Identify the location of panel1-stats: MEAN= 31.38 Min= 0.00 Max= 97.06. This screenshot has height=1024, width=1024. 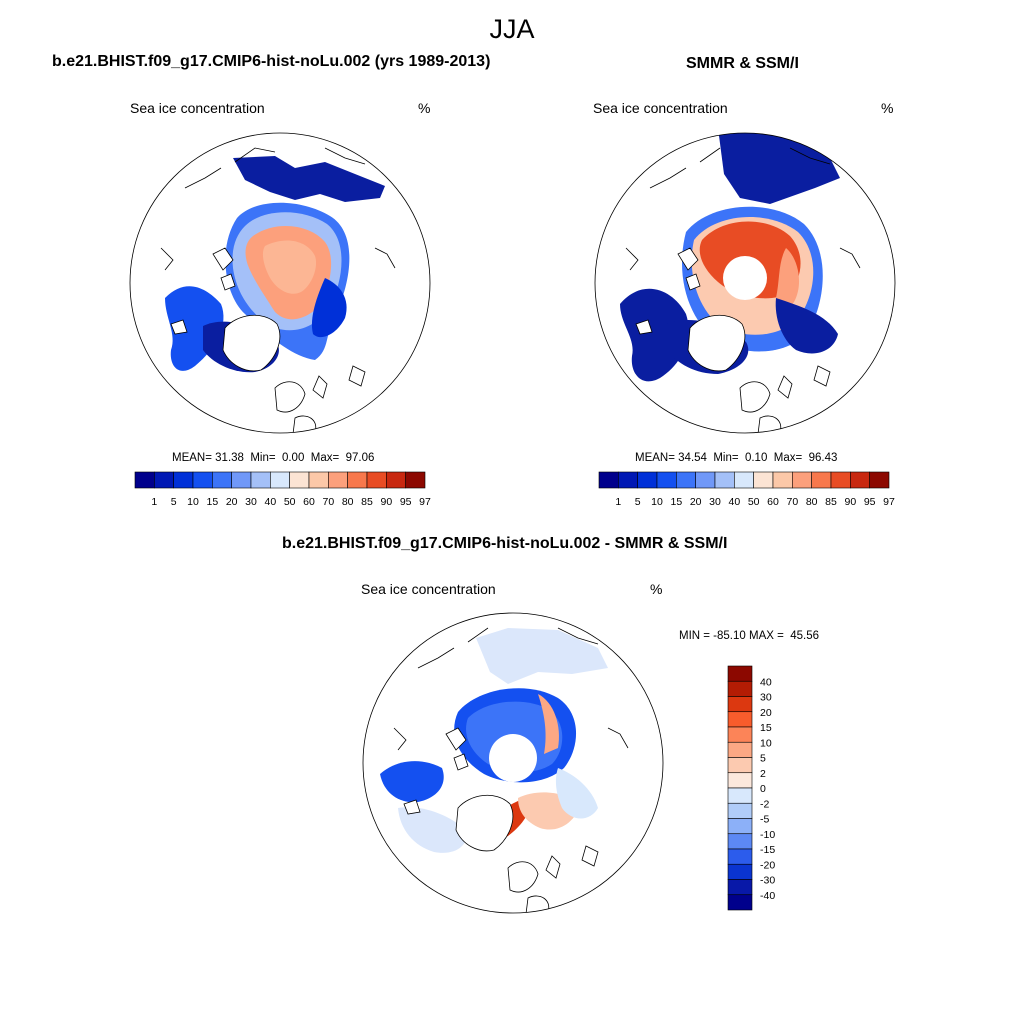
(273, 458).